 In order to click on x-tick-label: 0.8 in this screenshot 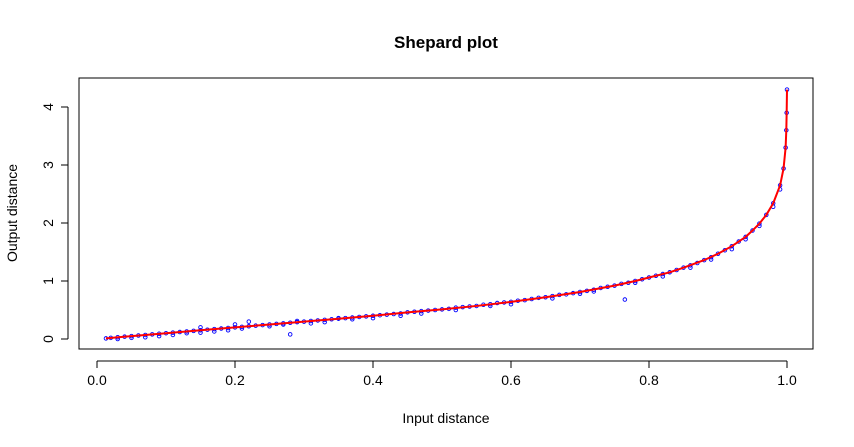, I will do `click(649, 380)`.